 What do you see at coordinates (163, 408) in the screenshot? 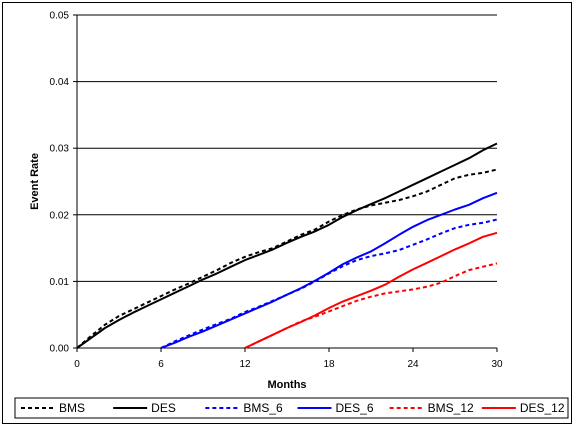
I see `legend-label: DES` at bounding box center [163, 408].